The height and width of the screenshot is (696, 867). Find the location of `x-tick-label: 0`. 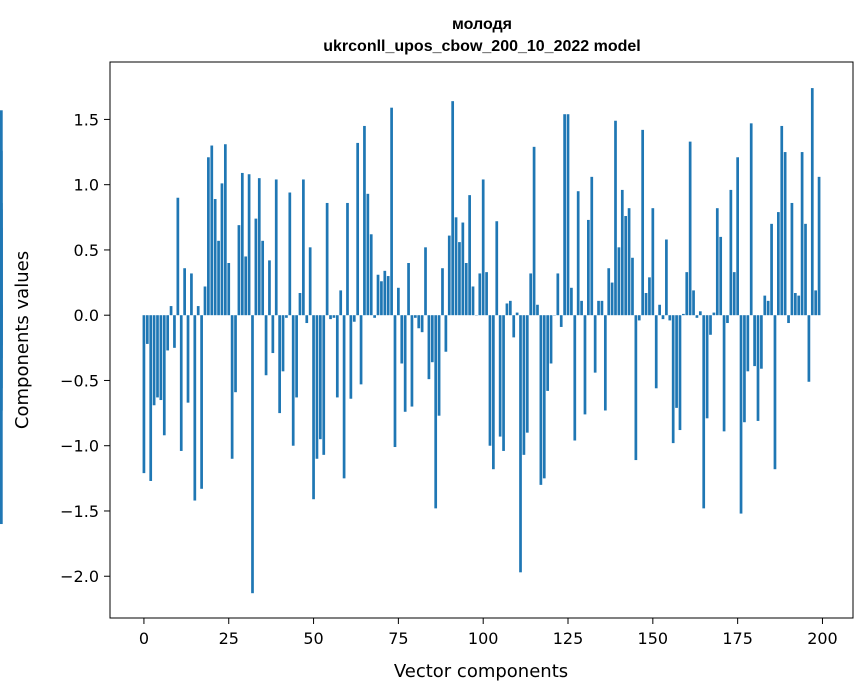

x-tick-label: 0 is located at coordinates (144, 638).